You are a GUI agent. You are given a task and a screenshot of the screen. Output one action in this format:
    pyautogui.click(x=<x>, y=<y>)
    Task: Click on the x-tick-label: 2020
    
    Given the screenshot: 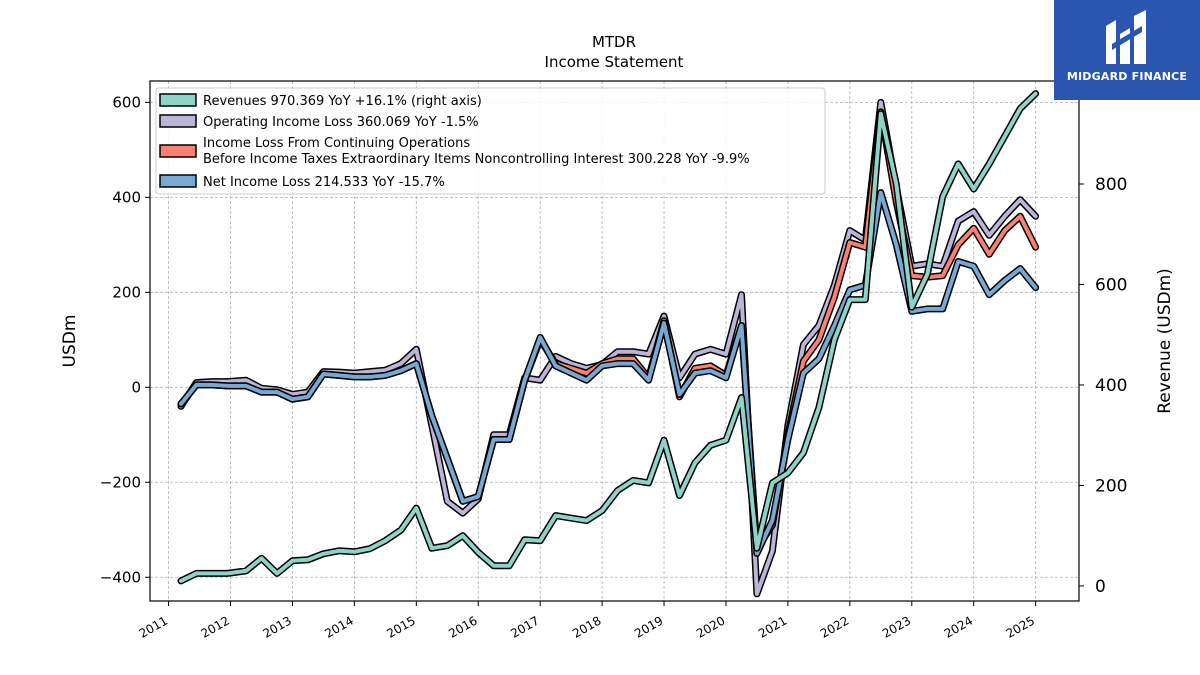 What is the action you would take?
    pyautogui.click(x=710, y=626)
    